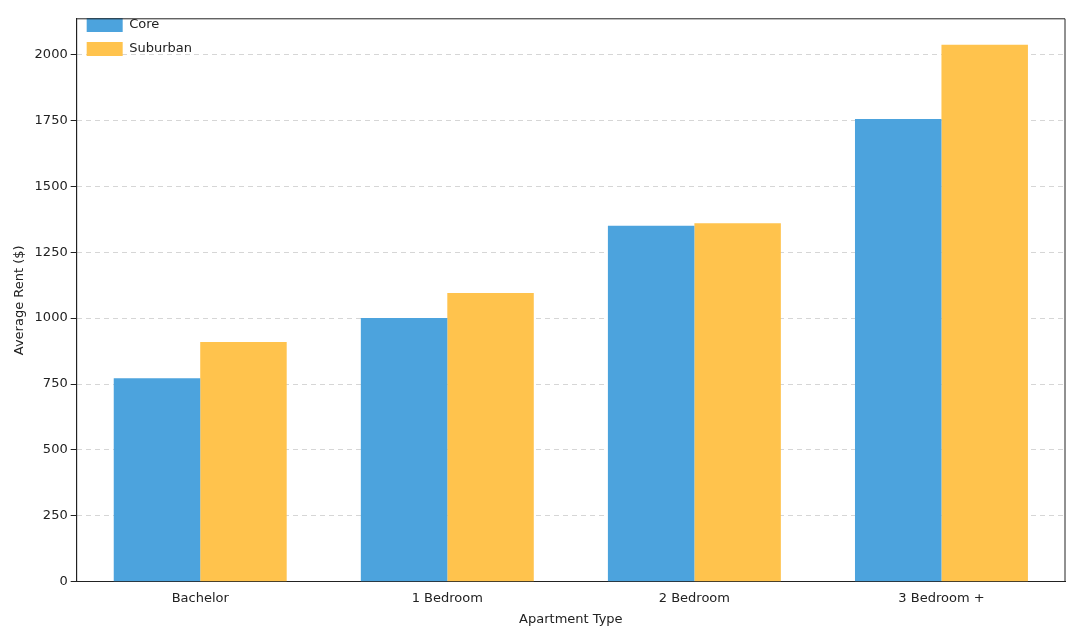 This screenshot has width=1075, height=637. I want to click on x-tick-label: Bachelor, so click(200, 597).